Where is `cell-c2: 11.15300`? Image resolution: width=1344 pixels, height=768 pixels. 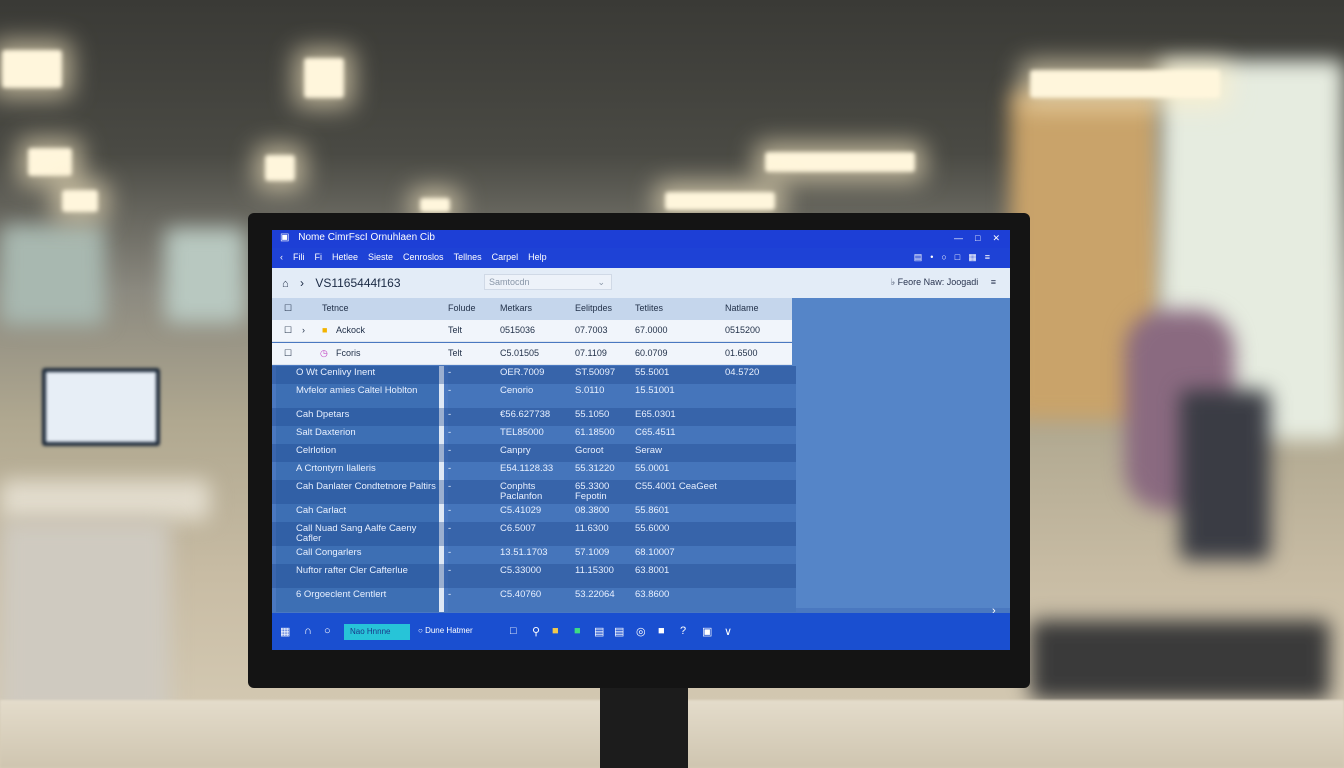
cell-c2: 11.15300 is located at coordinates (594, 570).